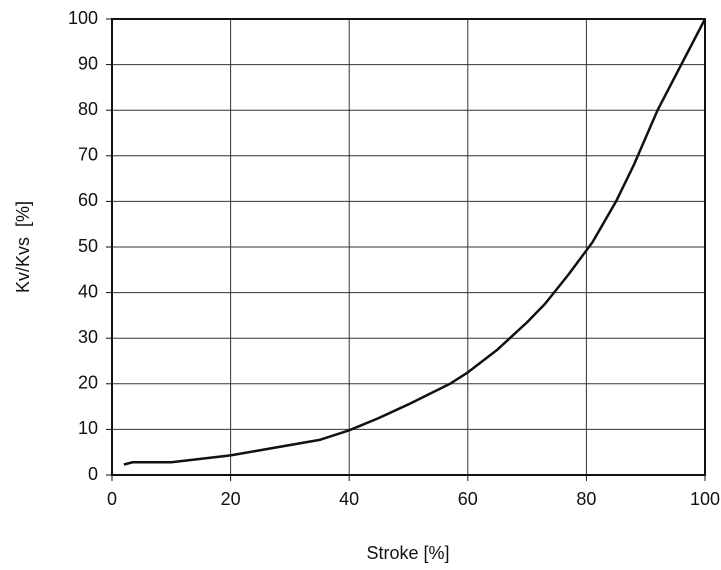 The height and width of the screenshot is (570, 721). What do you see at coordinates (468, 499) in the screenshot?
I see `x-tick-label: 60` at bounding box center [468, 499].